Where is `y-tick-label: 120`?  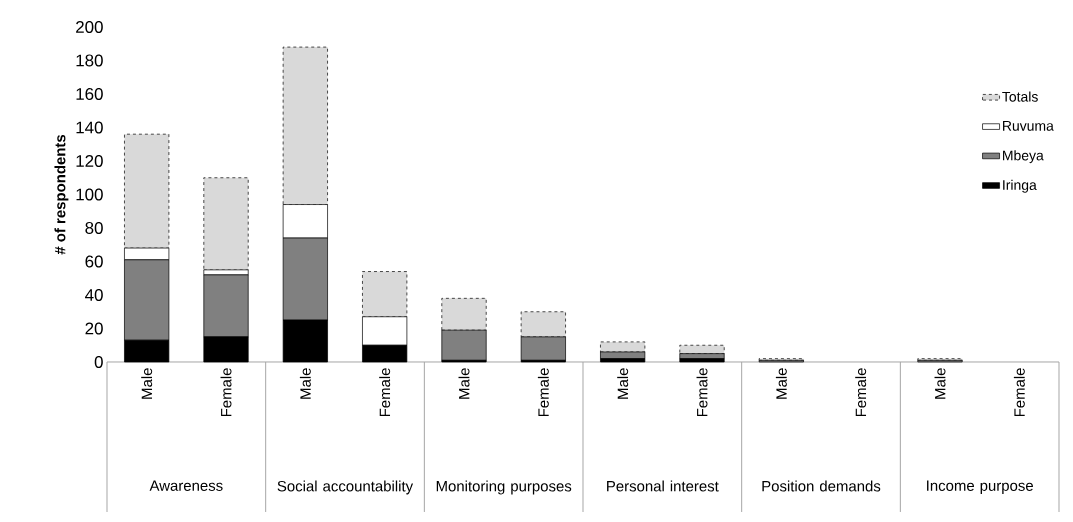
y-tick-label: 120 is located at coordinates (89, 160).